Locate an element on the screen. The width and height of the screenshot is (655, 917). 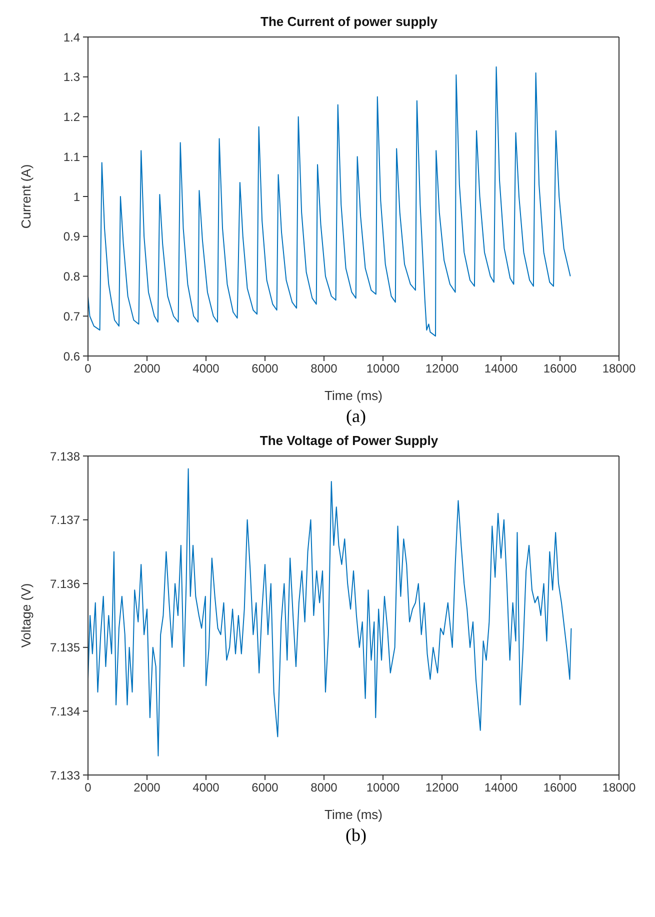
y-tick-label: 1.1 is located at coordinates (71, 157).